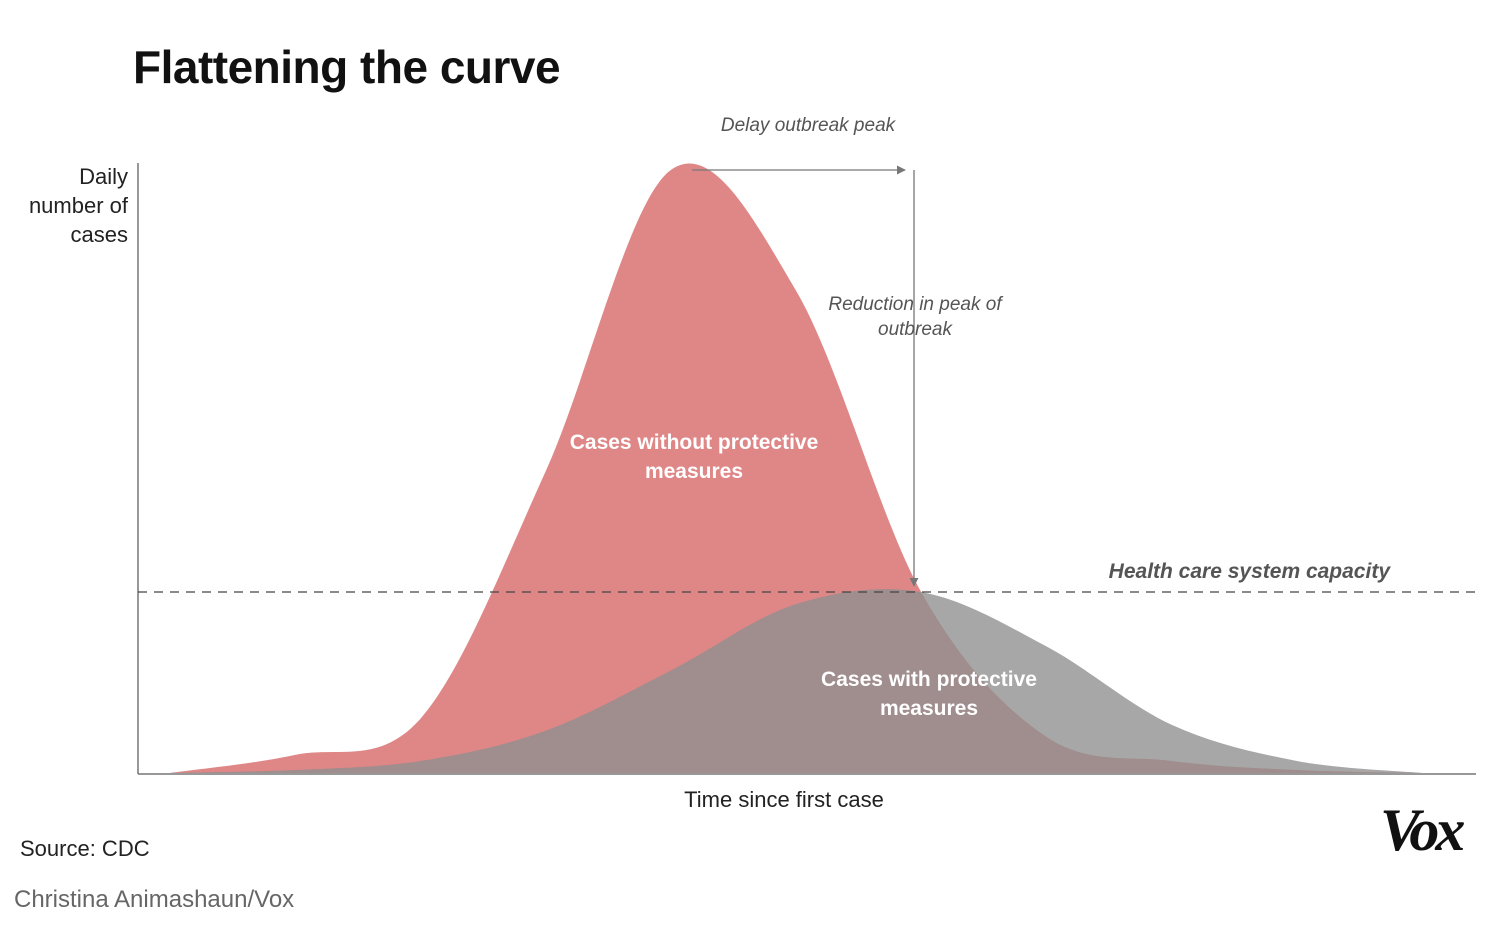  What do you see at coordinates (347, 67) in the screenshot?
I see `chart-title: Flattening the curve` at bounding box center [347, 67].